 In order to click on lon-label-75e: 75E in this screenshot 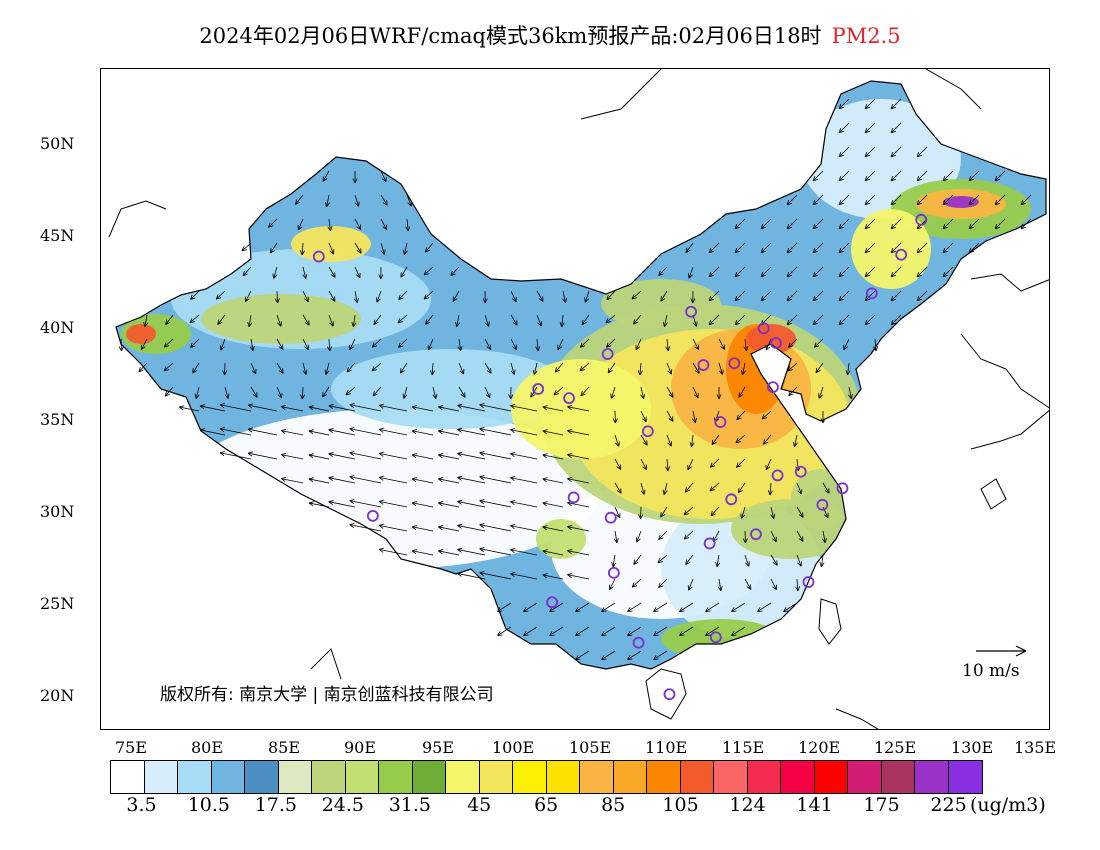, I will do `click(131, 747)`.